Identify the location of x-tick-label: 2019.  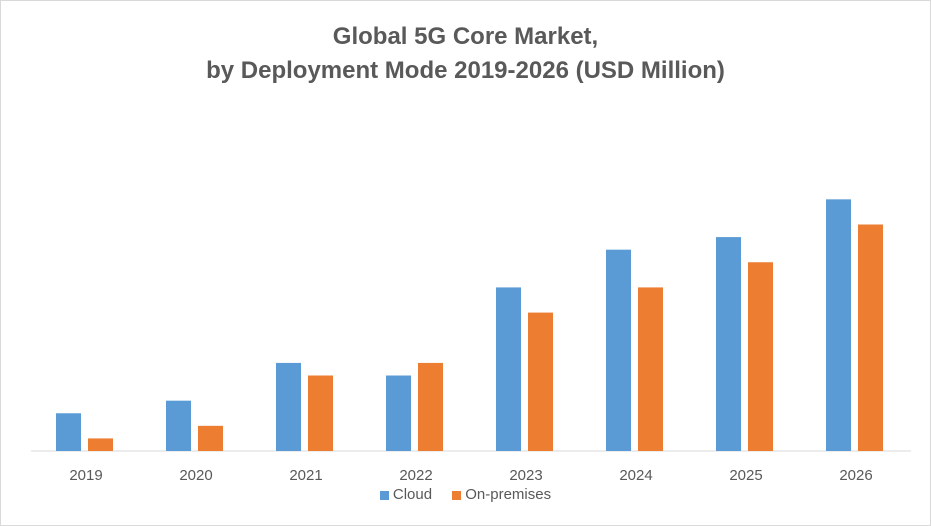
(85, 475).